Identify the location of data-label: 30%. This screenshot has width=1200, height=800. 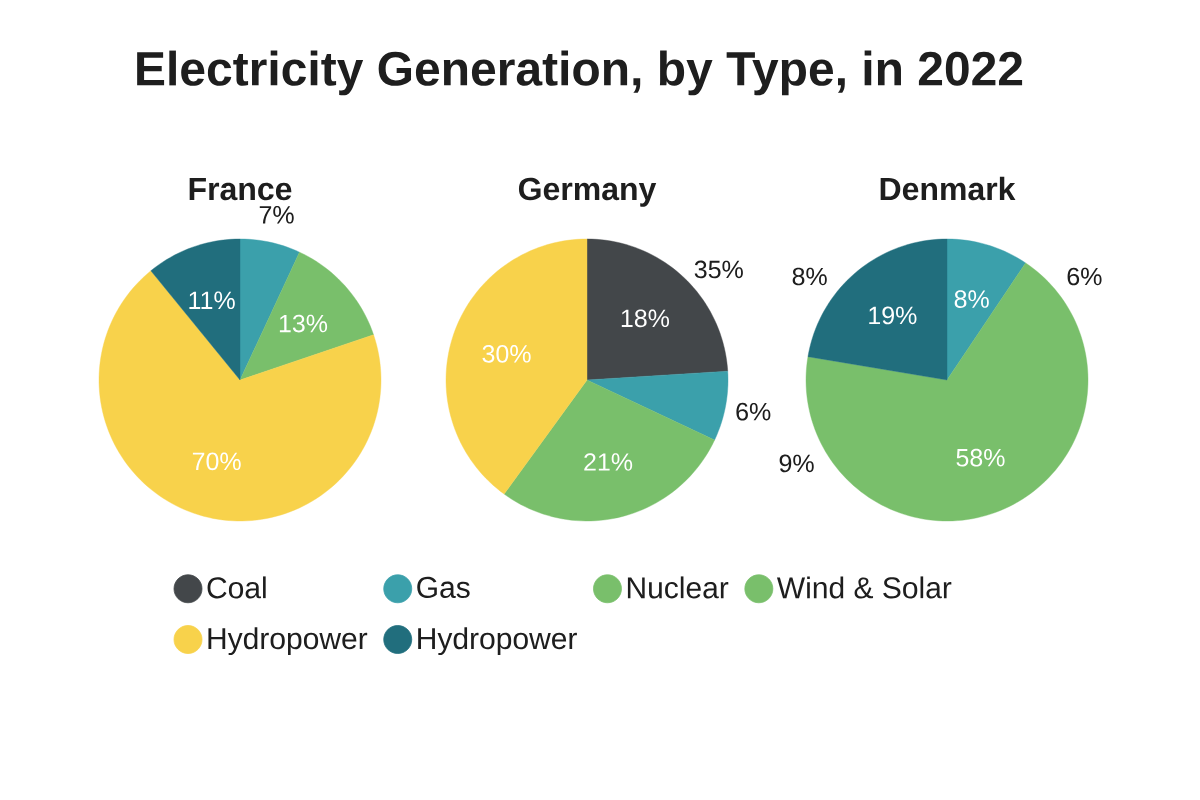
(506, 354).